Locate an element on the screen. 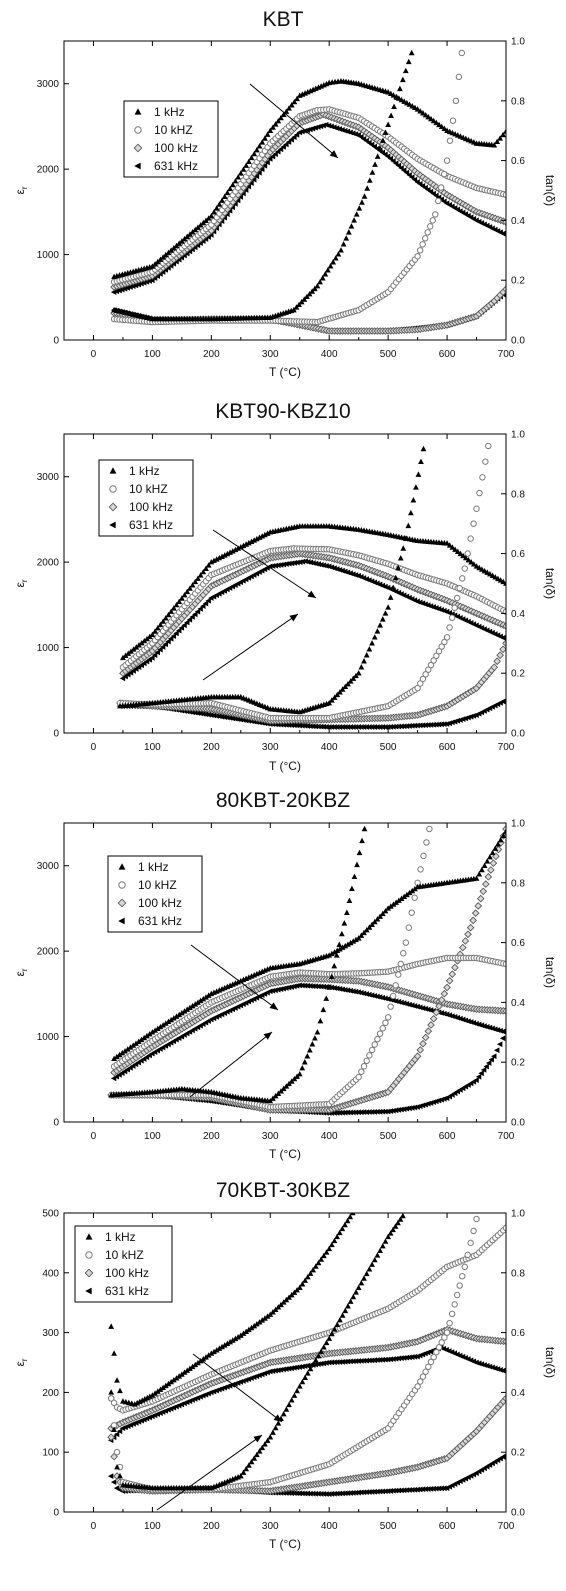 The image size is (566, 1591). x-tick-label: 100 is located at coordinates (152, 354).